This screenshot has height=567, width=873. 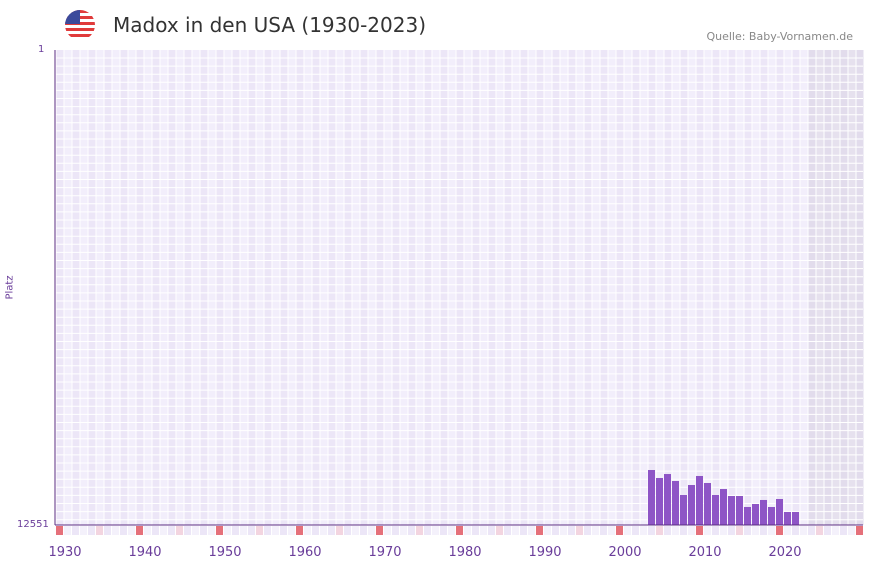 What do you see at coordinates (80, 25) in the screenshot?
I see `usa-flag-icon` at bounding box center [80, 25].